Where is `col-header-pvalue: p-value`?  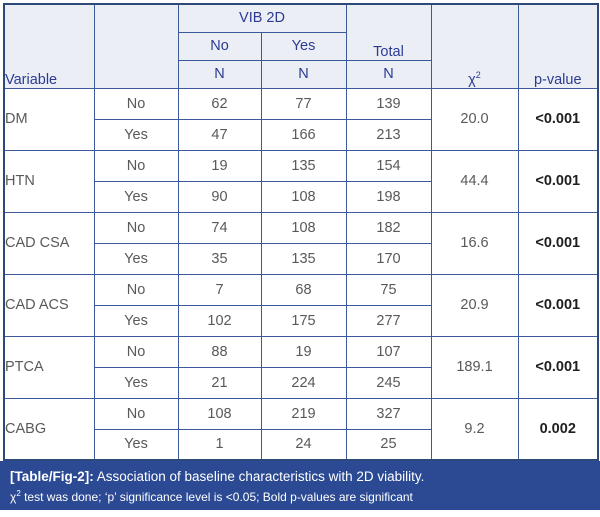
col-header-pvalue: p-value is located at coordinates (558, 46).